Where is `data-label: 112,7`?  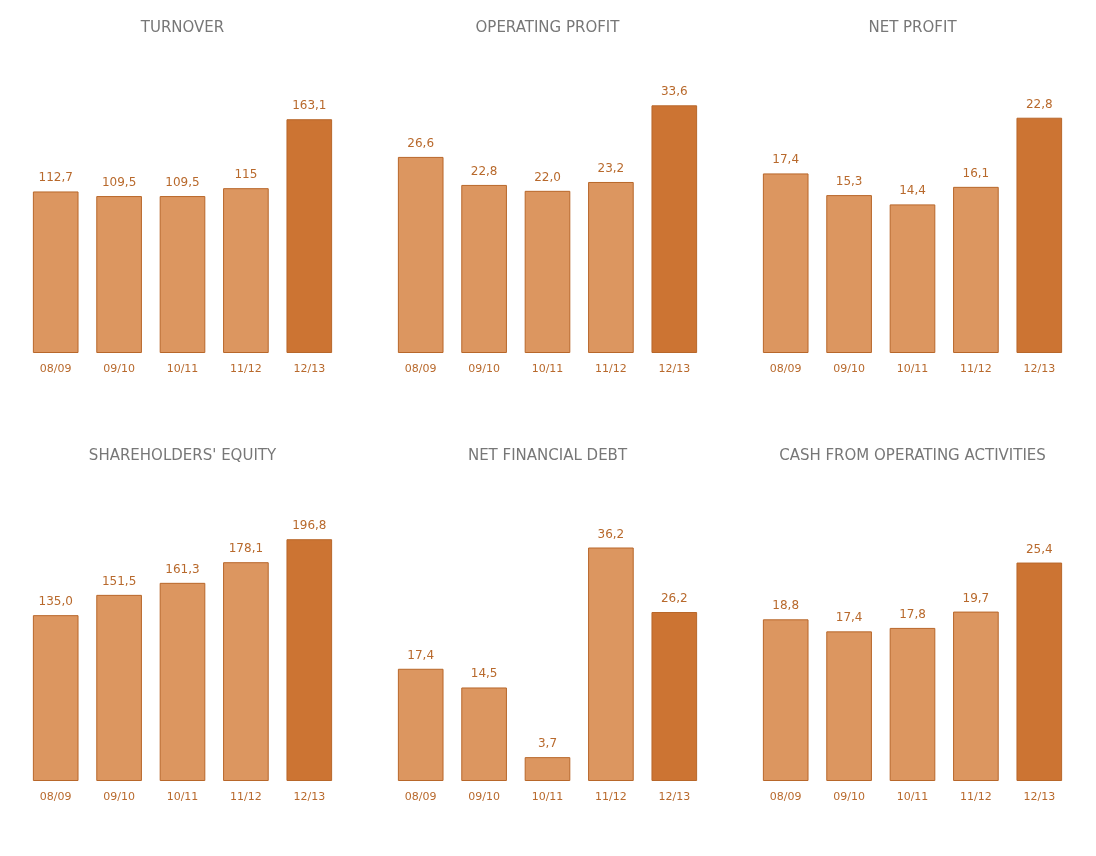 data-label: 112,7 is located at coordinates (55, 177).